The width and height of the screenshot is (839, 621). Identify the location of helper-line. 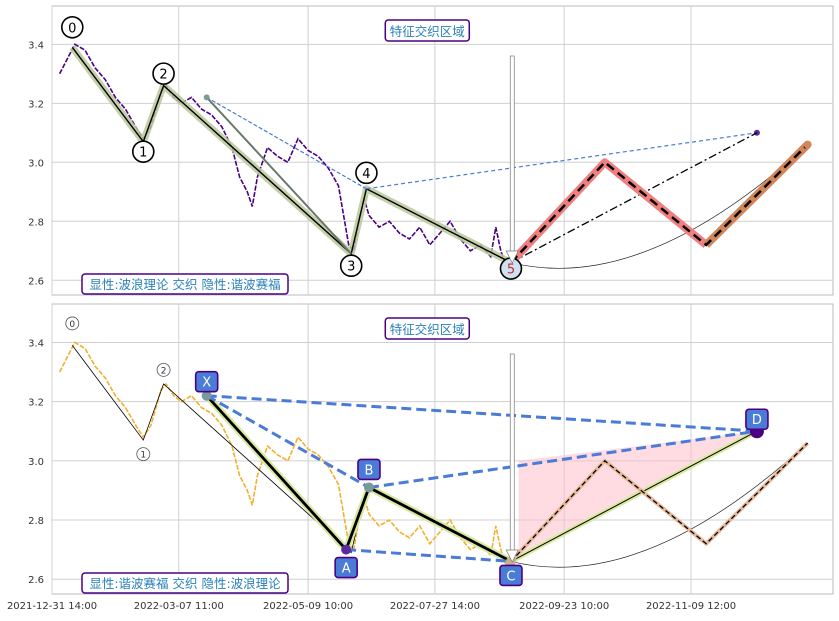
(278, 175).